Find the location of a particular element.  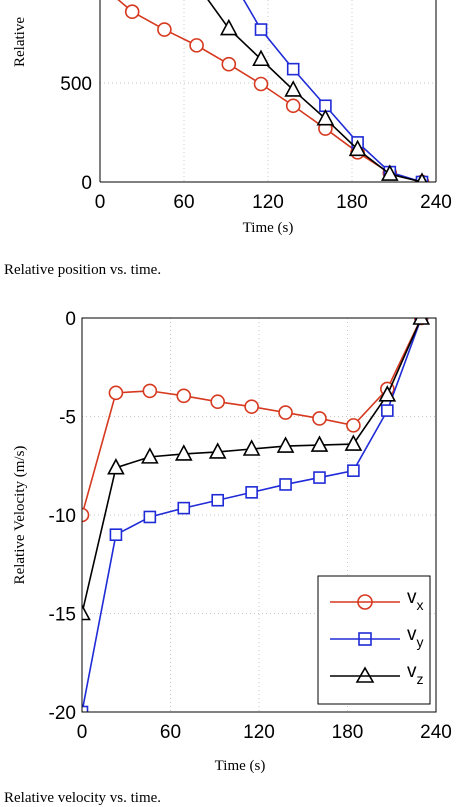

position-y-axis-label: Relative is located at coordinates (20, 42).